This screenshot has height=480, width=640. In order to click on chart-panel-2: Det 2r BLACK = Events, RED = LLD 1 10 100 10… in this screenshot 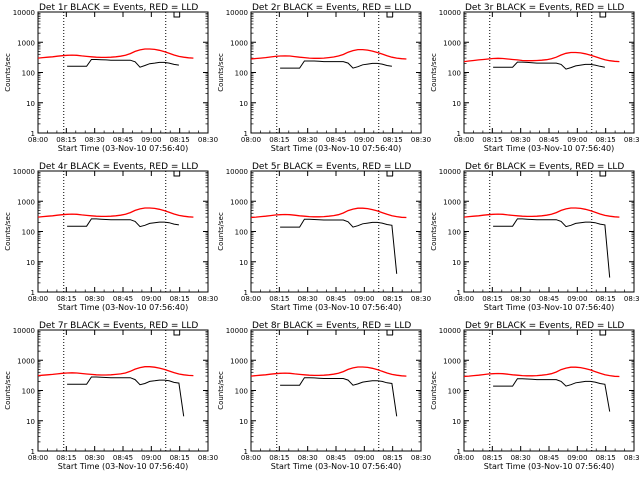, I will do `click(324, 78)`.